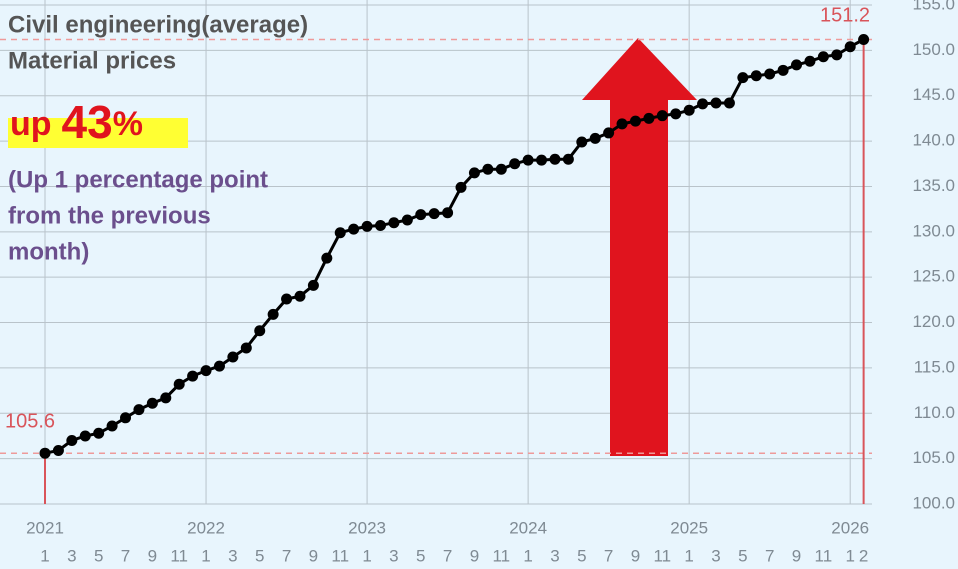 The image size is (958, 569). I want to click on headline-highlight, so click(98, 133).